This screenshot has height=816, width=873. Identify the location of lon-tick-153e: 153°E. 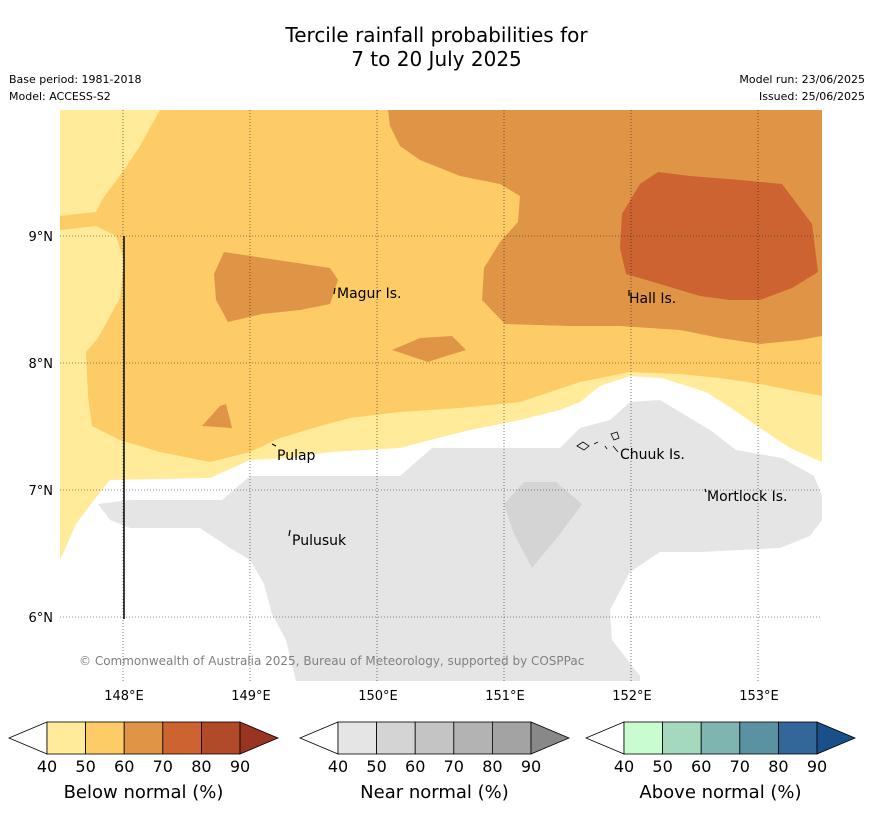
(759, 696).